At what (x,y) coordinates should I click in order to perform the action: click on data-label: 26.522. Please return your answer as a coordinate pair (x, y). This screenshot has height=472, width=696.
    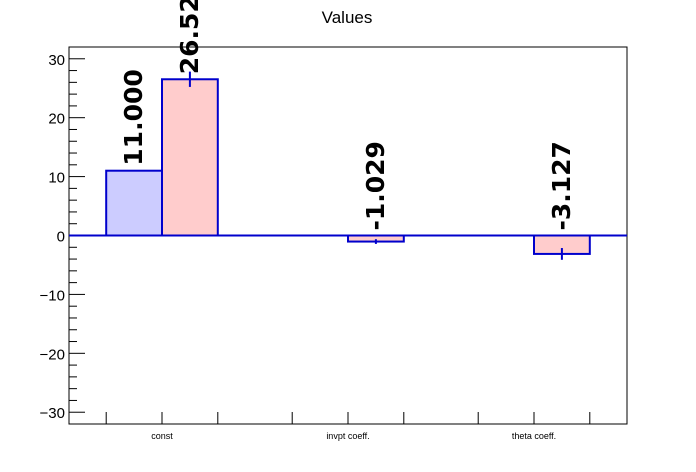
    Looking at the image, I should click on (189, 37).